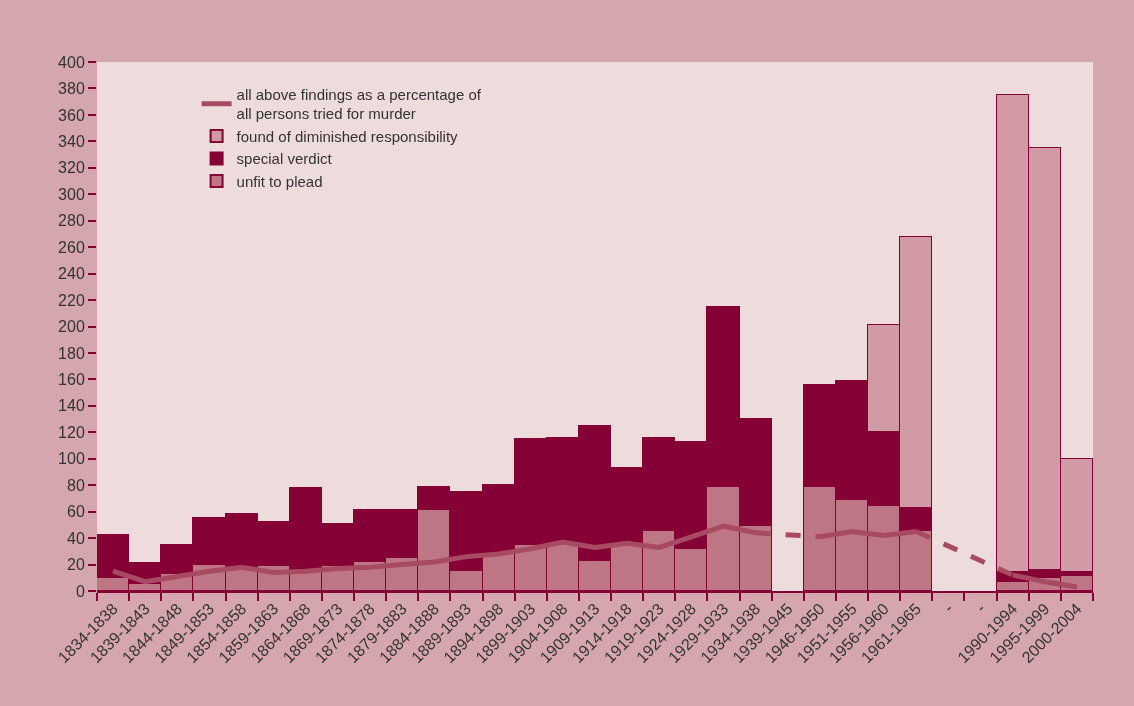 This screenshot has width=1134, height=706. Describe the element at coordinates (71, 194) in the screenshot. I see `y-tick-label: 300` at that location.